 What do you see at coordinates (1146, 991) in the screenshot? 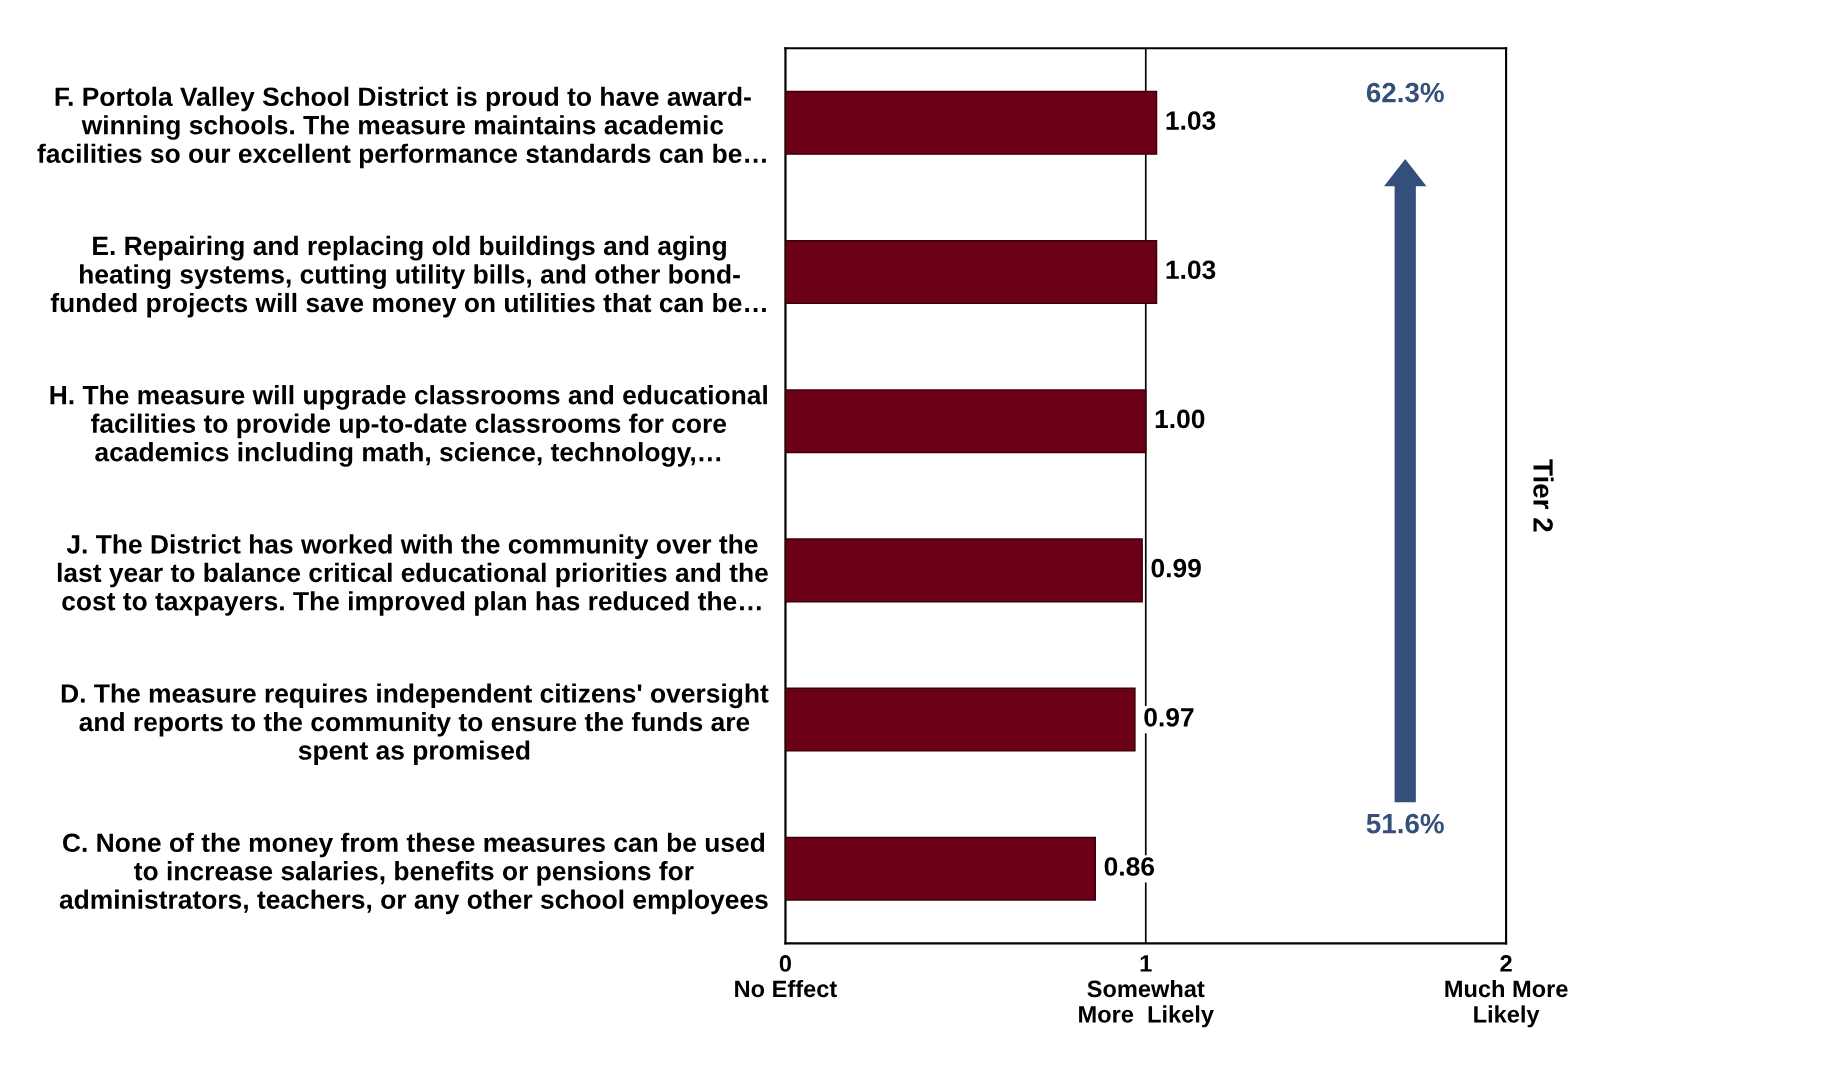
I see `x-tick-label: 1 Somewhat More Likely` at bounding box center [1146, 991].